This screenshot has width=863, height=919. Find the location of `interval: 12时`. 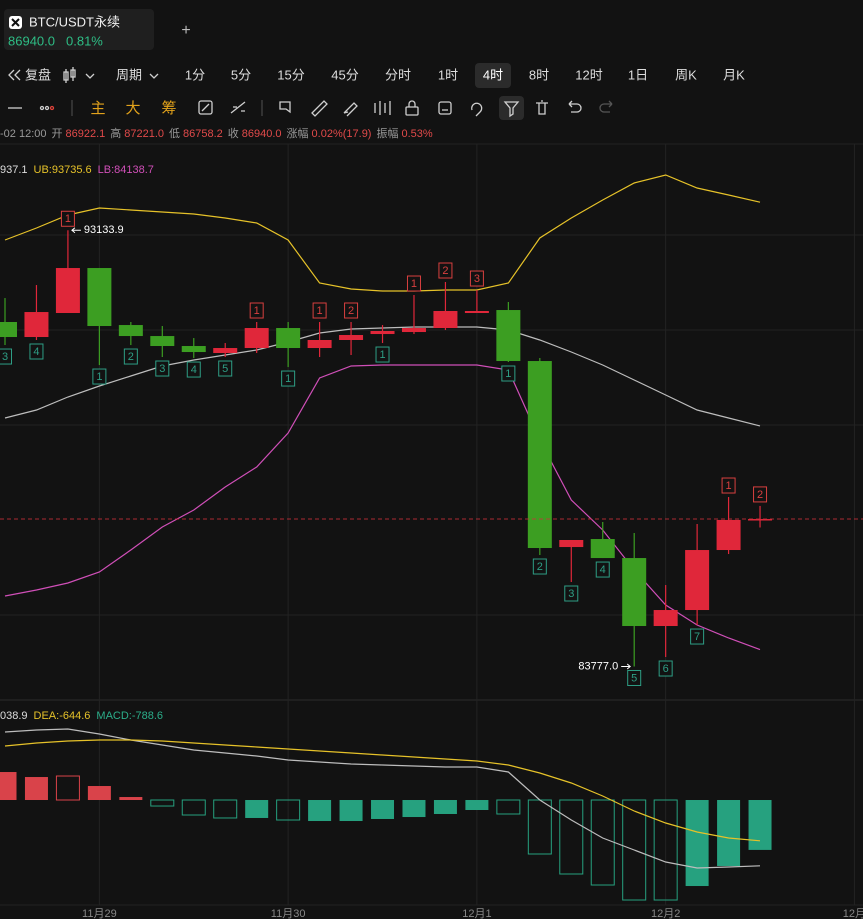

interval: 12时 is located at coordinates (588, 74).